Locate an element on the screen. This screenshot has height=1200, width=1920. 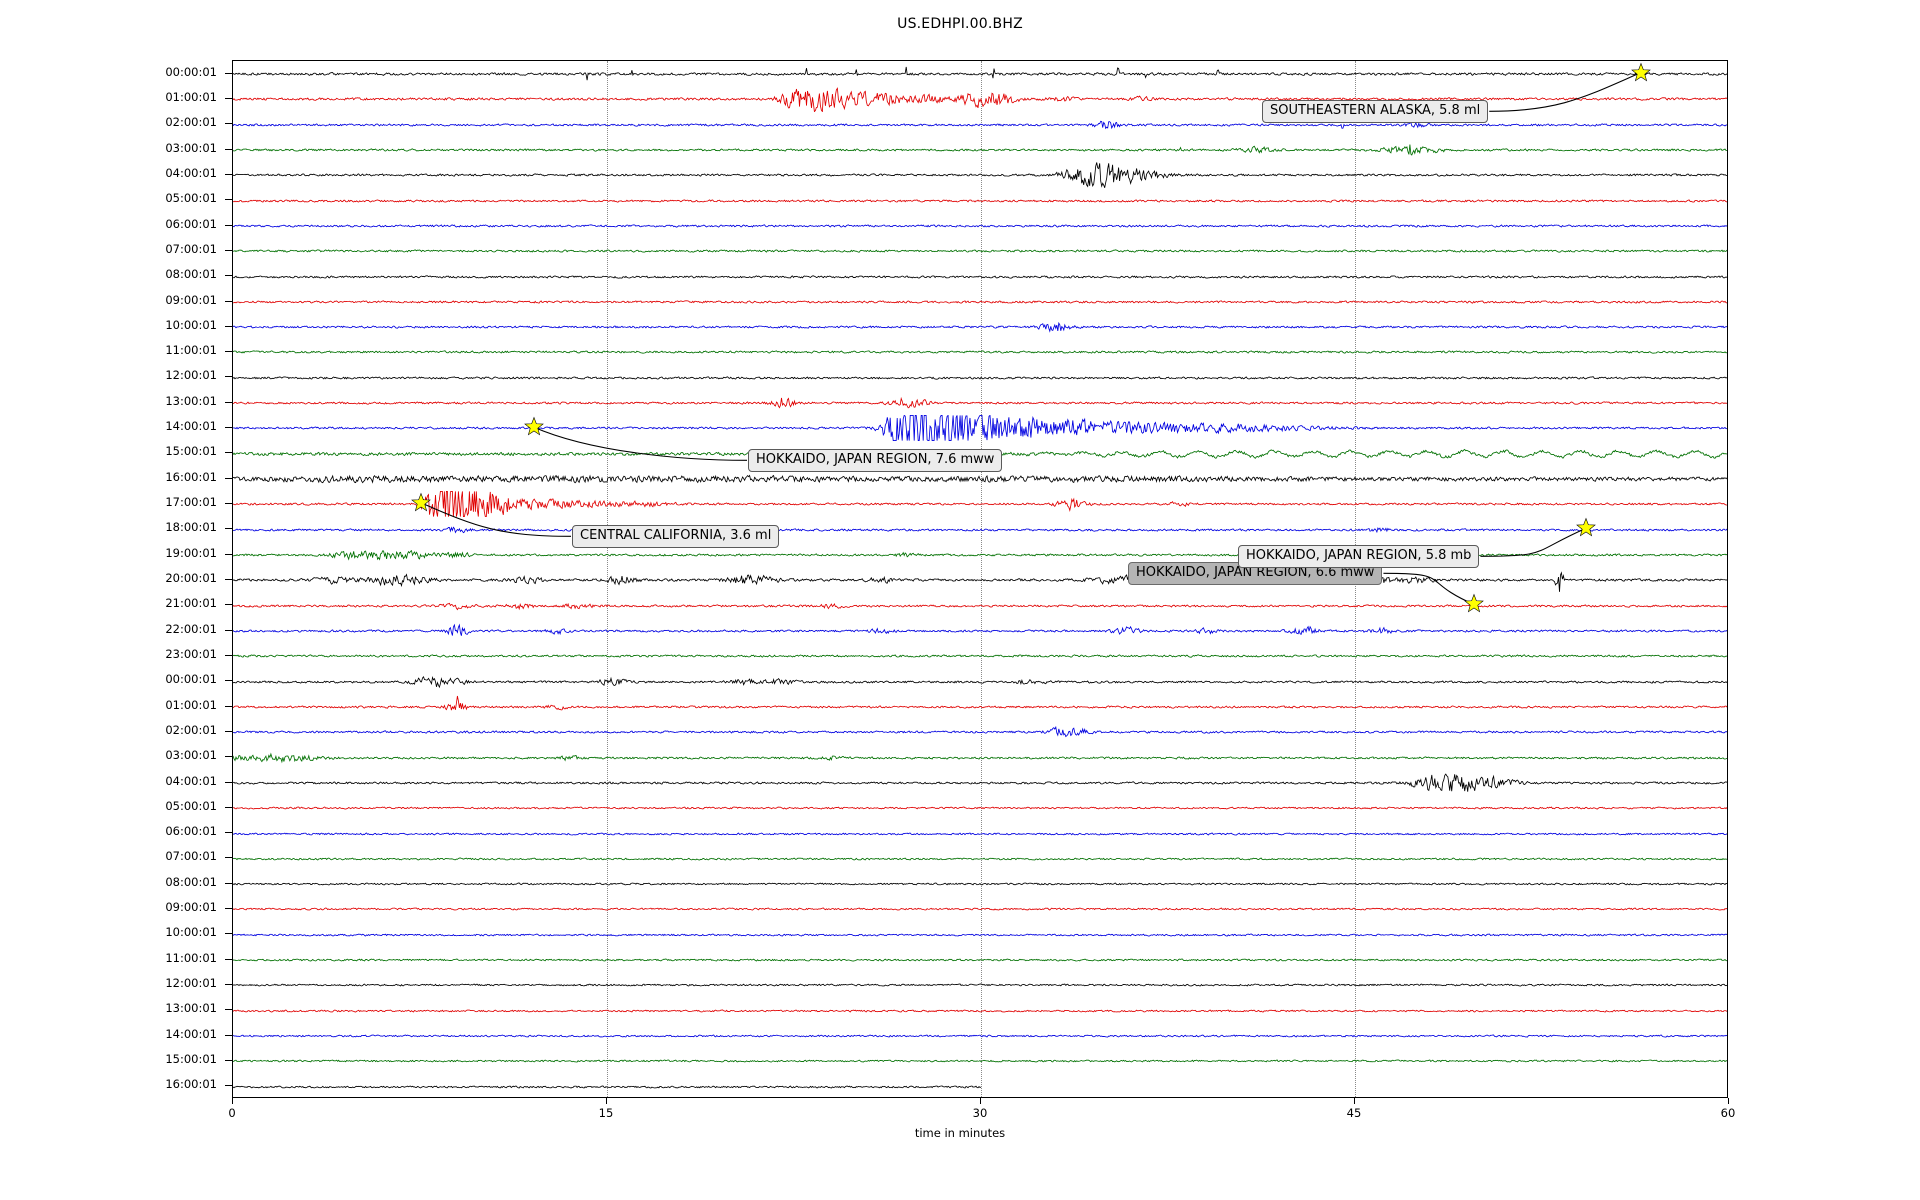
y-axis-tick-label: 23:00:01 is located at coordinates (191, 653).